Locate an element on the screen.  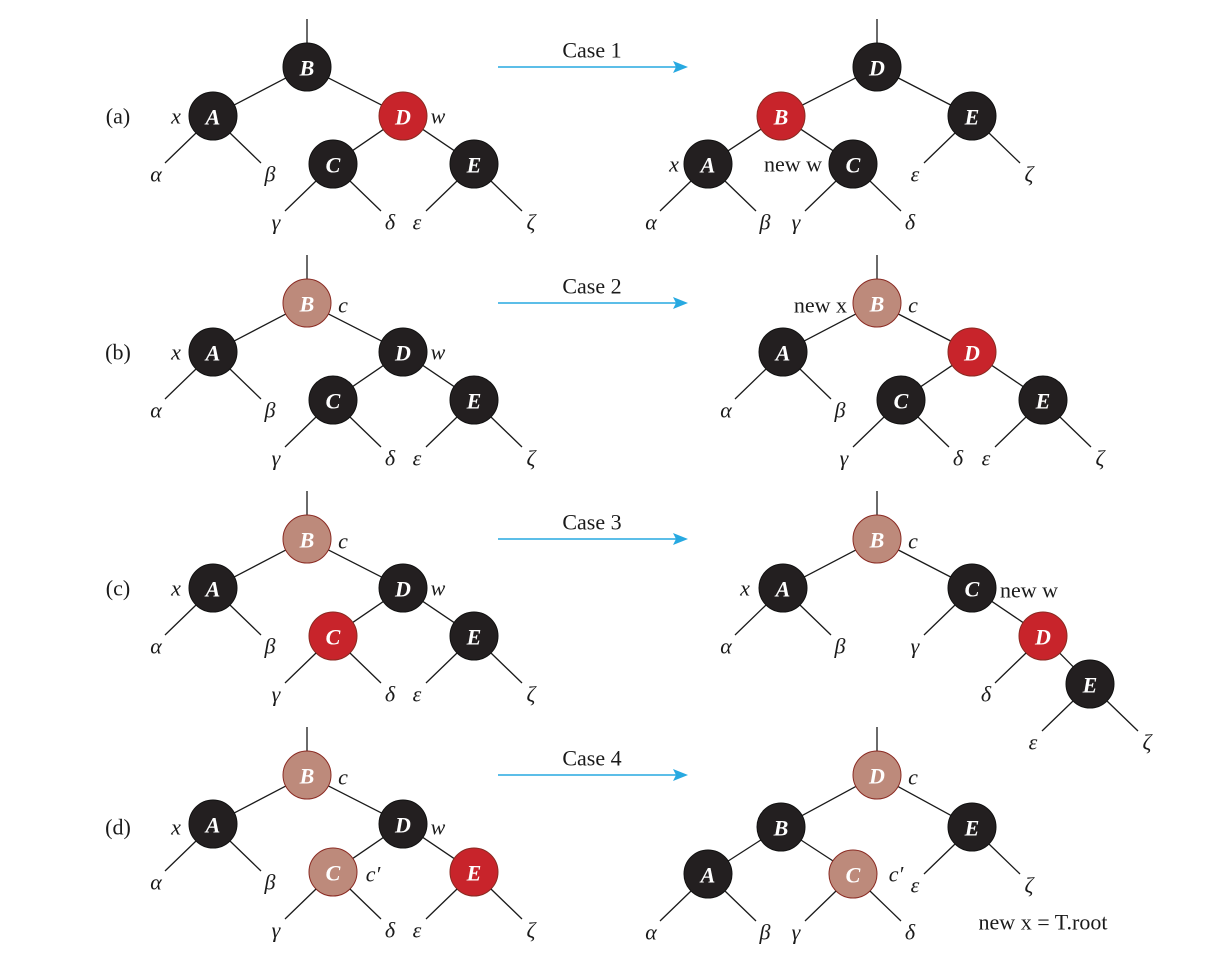
c-after-subtree-beta-symbol: β is located at coordinates (840, 646).